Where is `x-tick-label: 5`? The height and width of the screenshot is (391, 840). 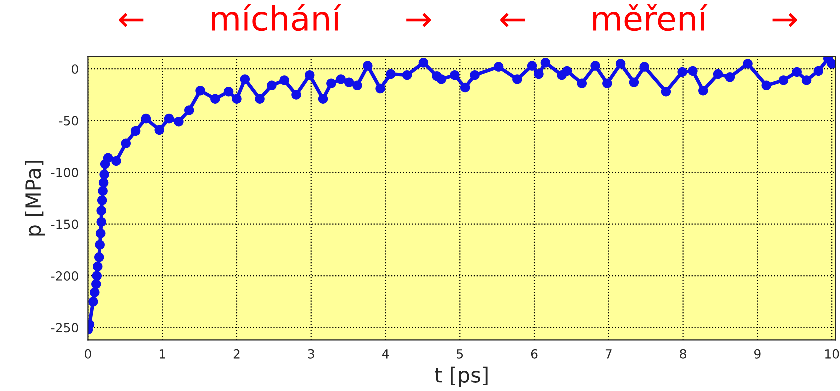 x-tick-label: 5 is located at coordinates (460, 354).